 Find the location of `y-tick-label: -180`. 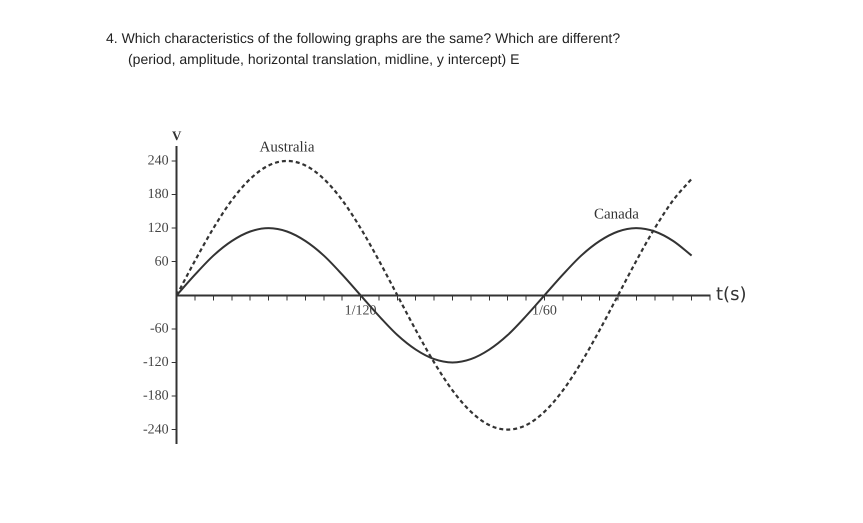

y-tick-label: -180 is located at coordinates (155, 396).